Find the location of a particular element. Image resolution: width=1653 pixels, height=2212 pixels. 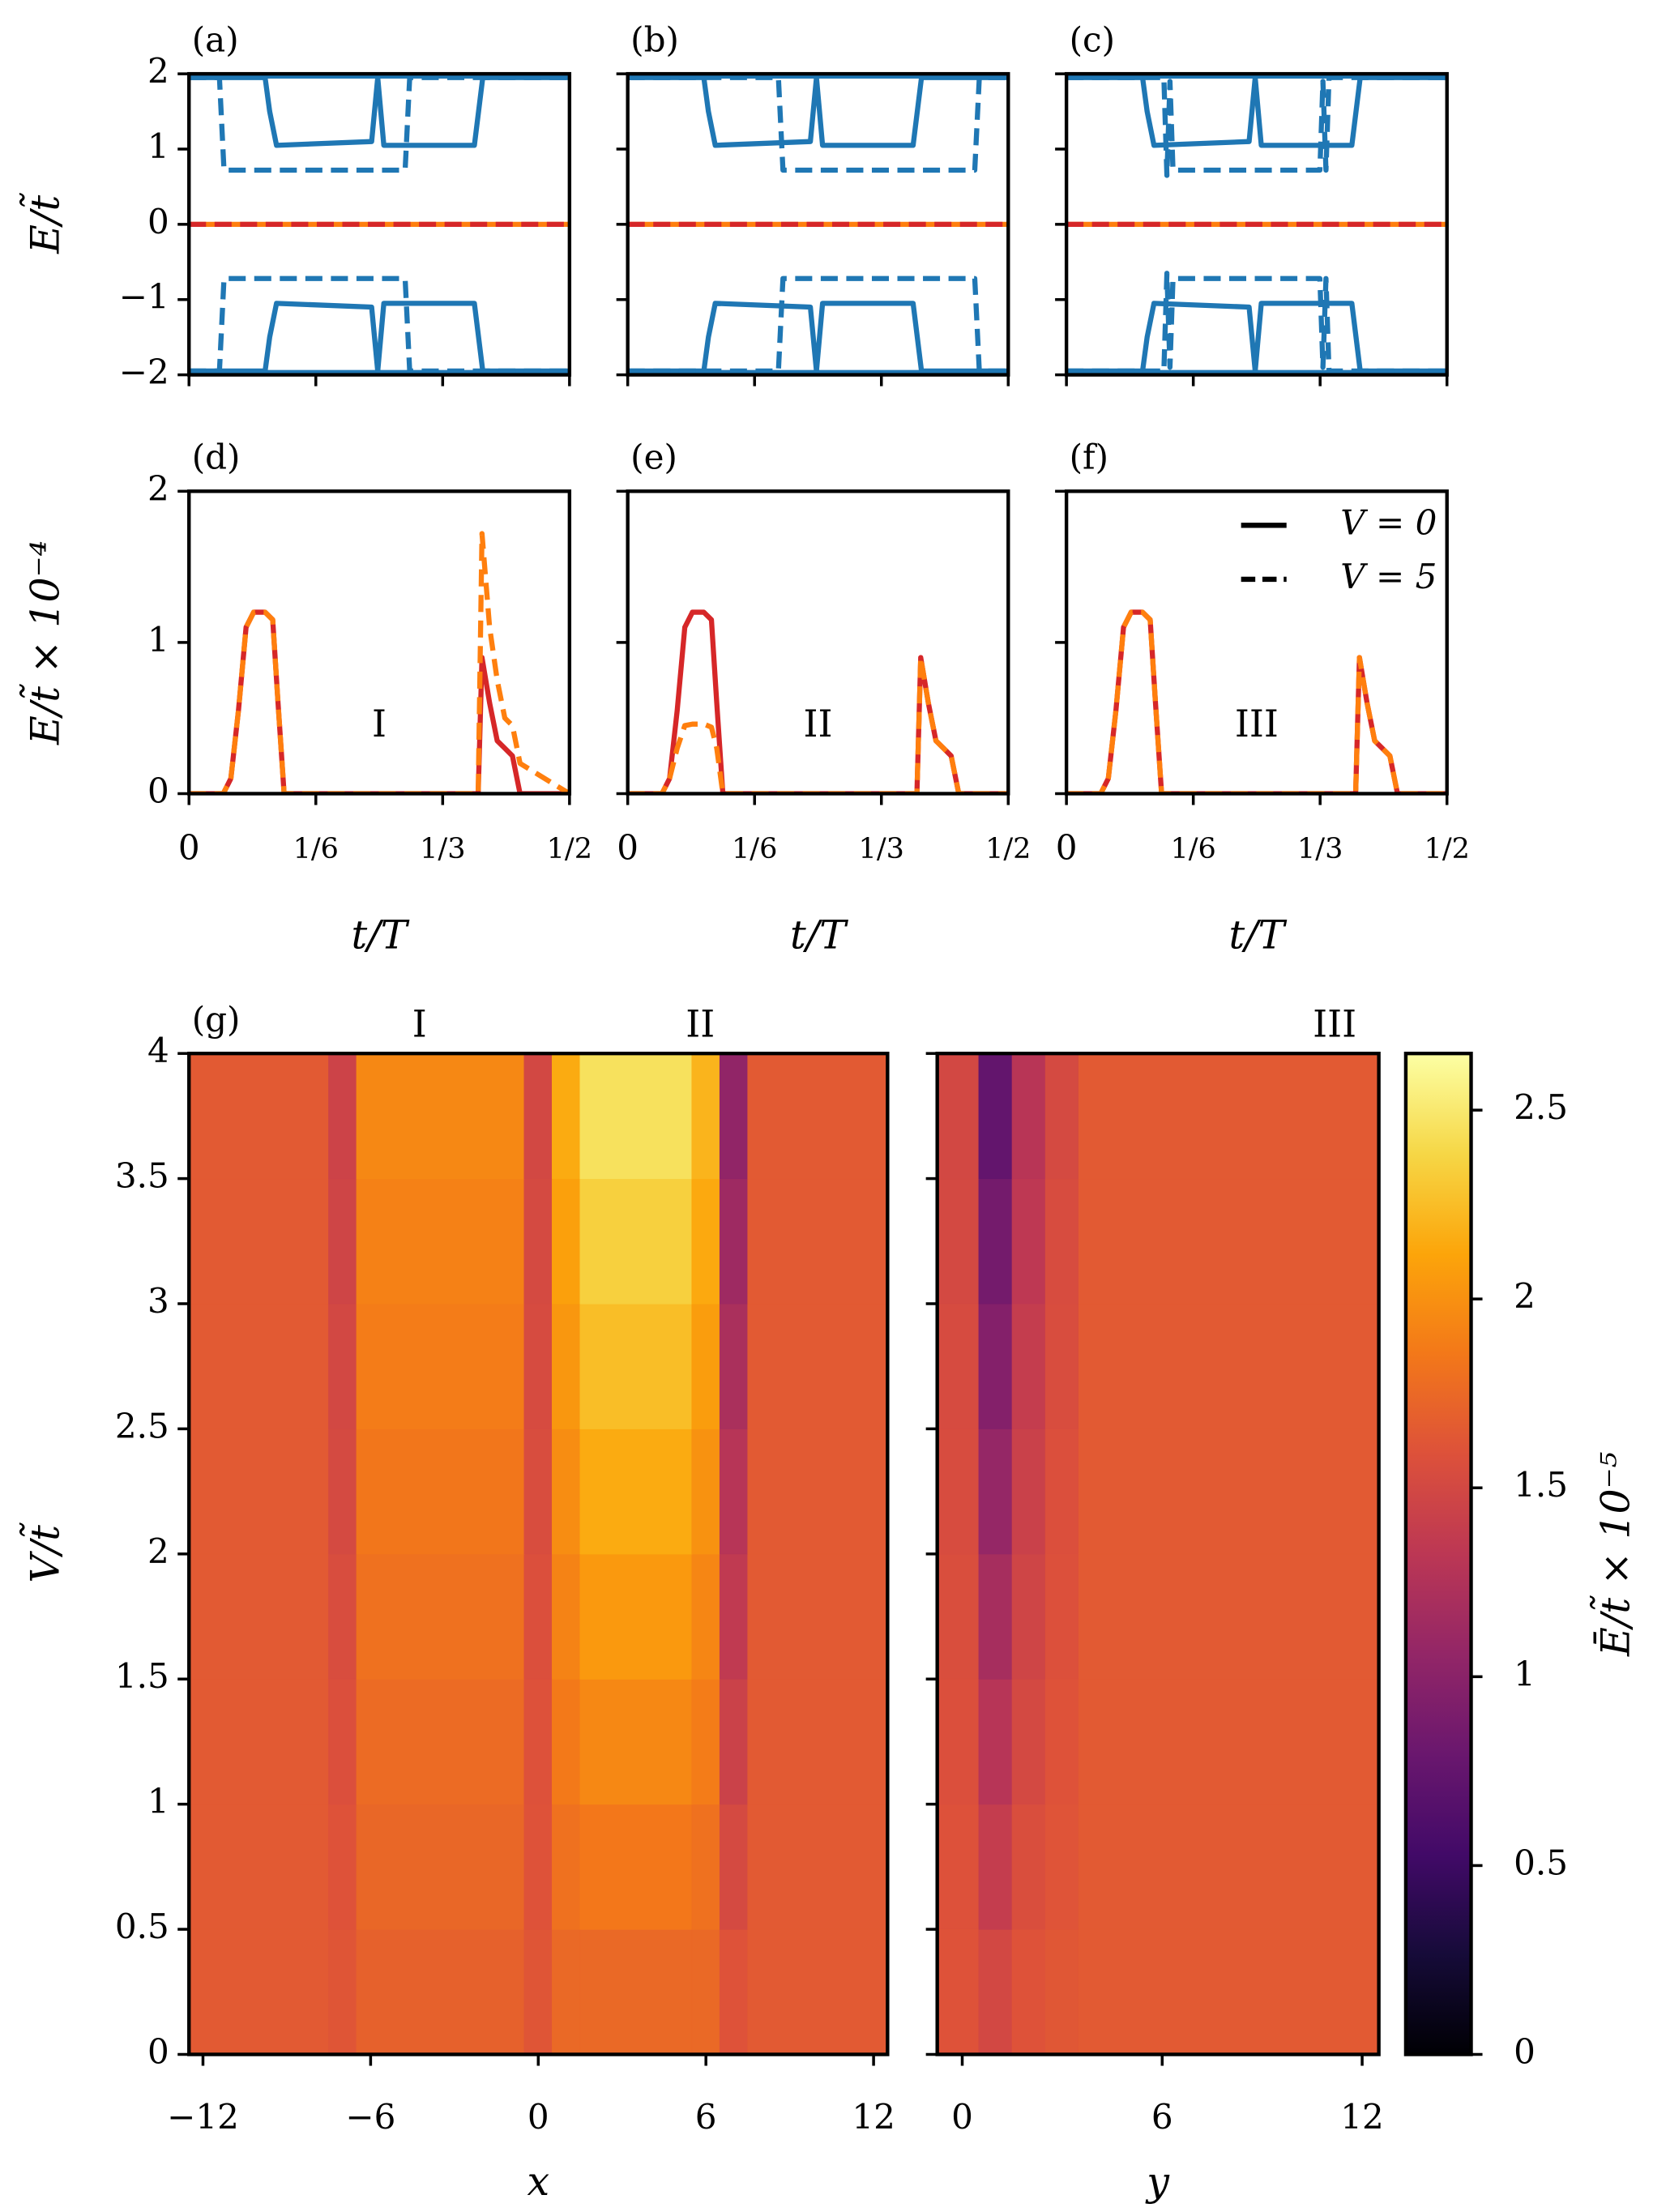

x-tick-label: −12 is located at coordinates (203, 2117).